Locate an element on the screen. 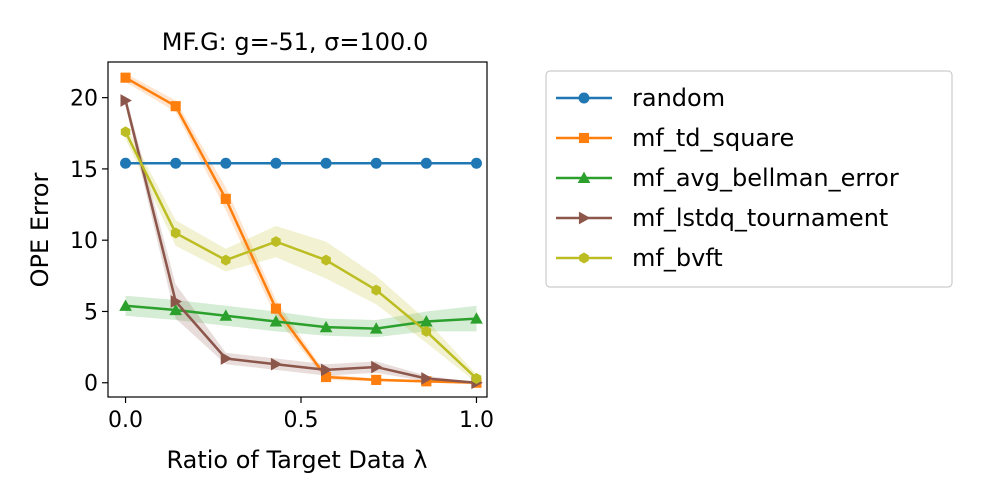 Image resolution: width=997 pixels, height=498 pixels. y-axis-ticks: 0 5 10 15 20 is located at coordinates (89, 242).